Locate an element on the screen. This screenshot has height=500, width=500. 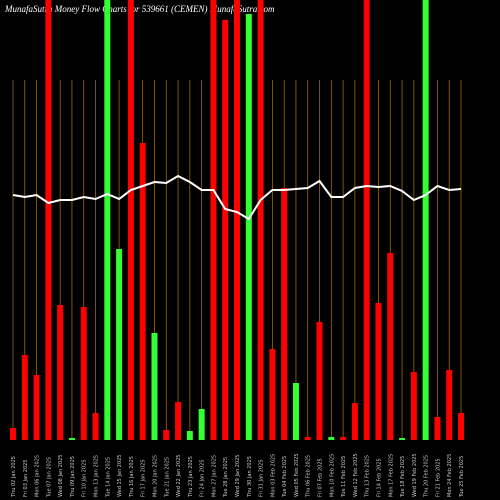
x-tick-label: Mon 10 Feb 2025 is located at coordinates (332, 475).